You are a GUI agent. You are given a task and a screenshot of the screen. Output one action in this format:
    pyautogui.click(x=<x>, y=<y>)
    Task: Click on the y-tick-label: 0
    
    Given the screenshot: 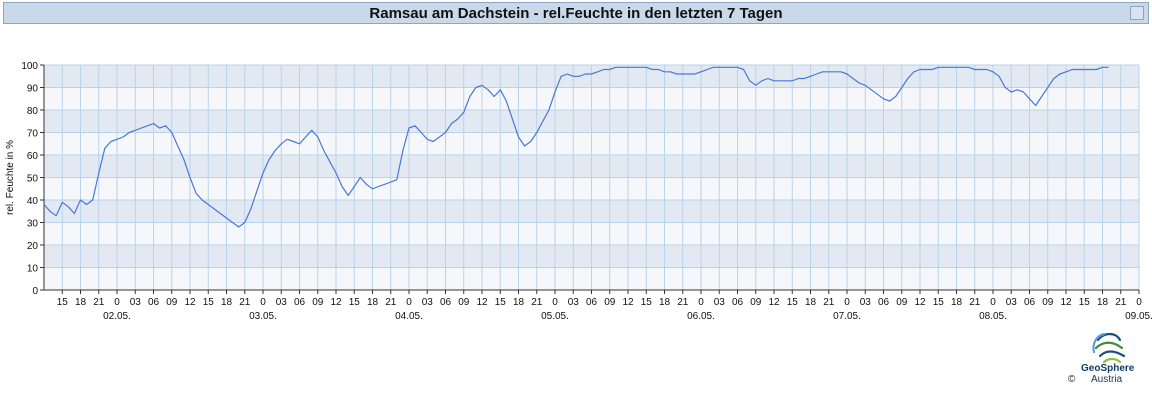 What is the action you would take?
    pyautogui.click(x=35, y=291)
    